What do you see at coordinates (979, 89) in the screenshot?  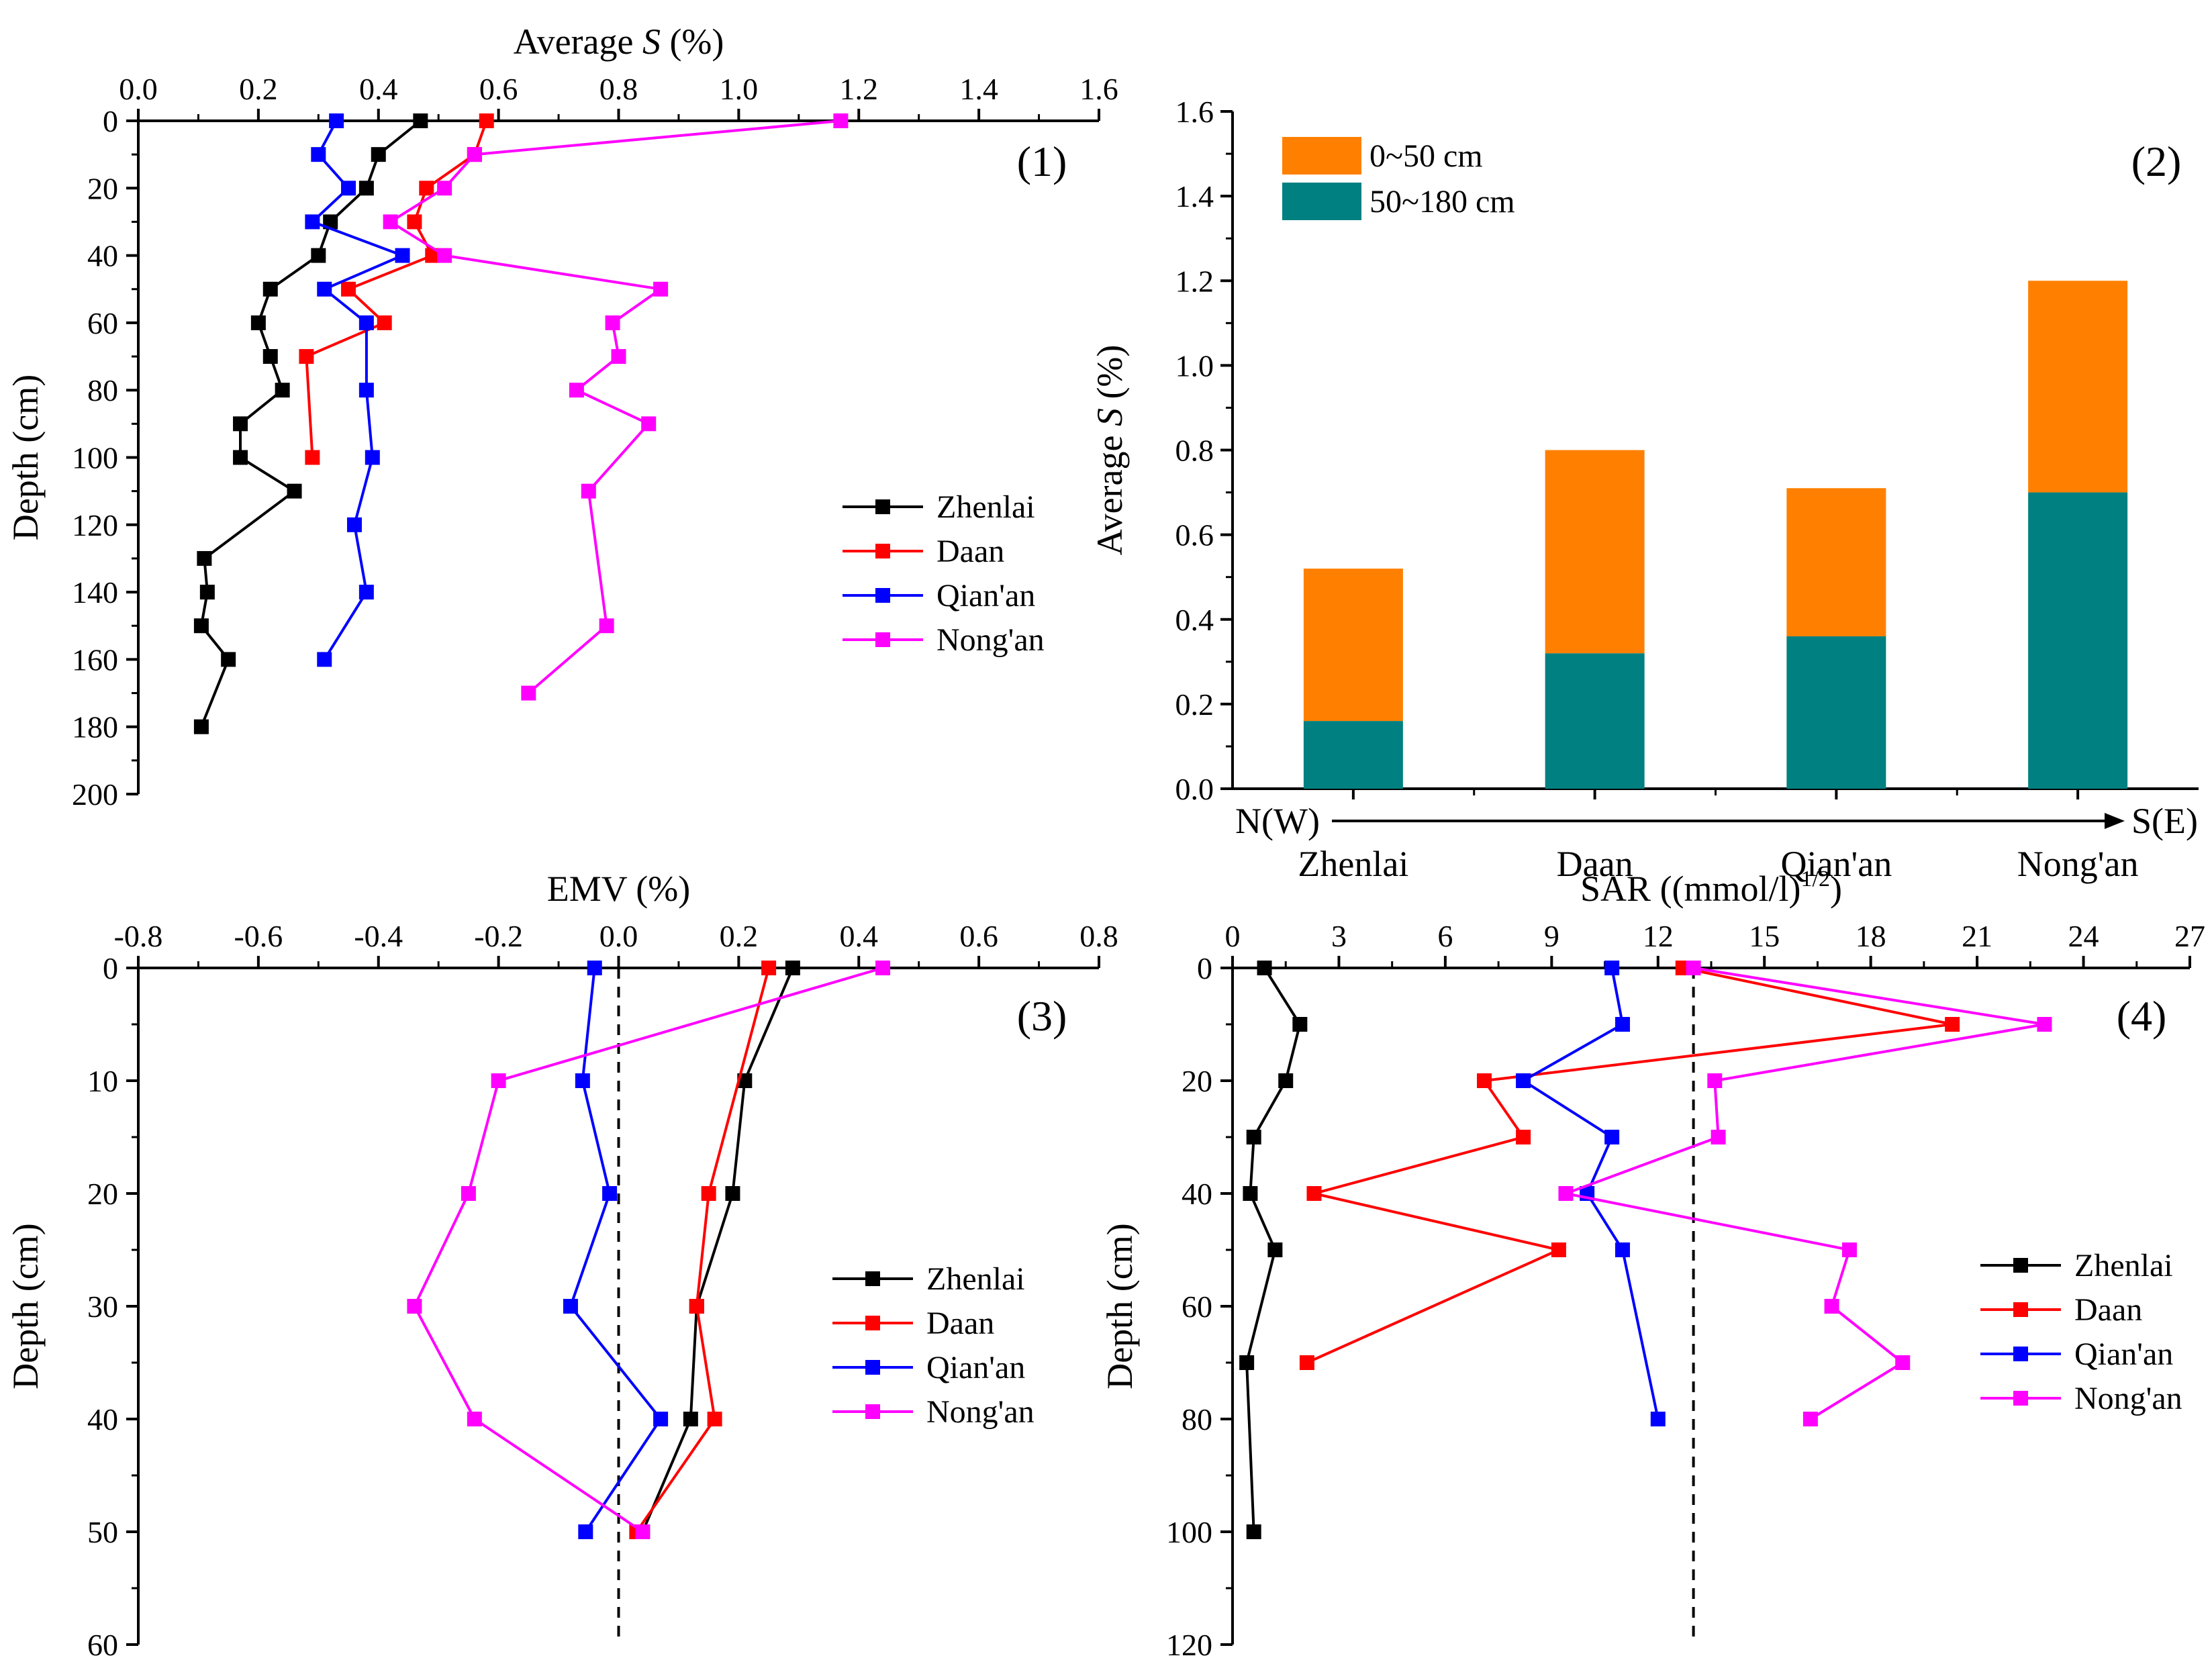 I see `x-tick-label: 1.4` at bounding box center [979, 89].